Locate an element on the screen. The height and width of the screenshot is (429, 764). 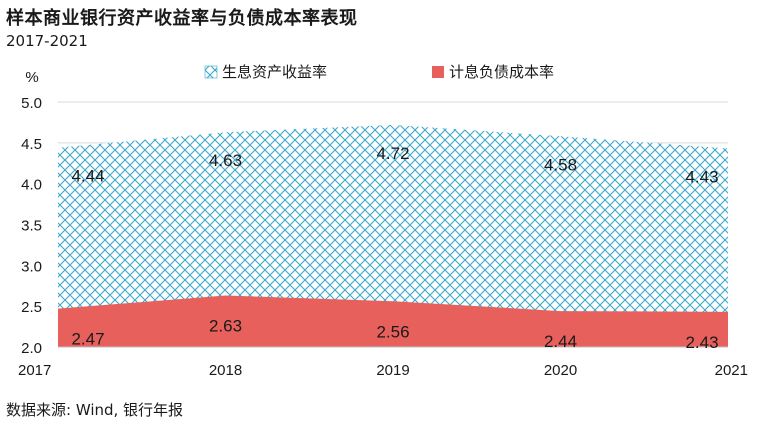
data-source-note: 数据来源: Wind, 银行年报 is located at coordinates (95, 410).